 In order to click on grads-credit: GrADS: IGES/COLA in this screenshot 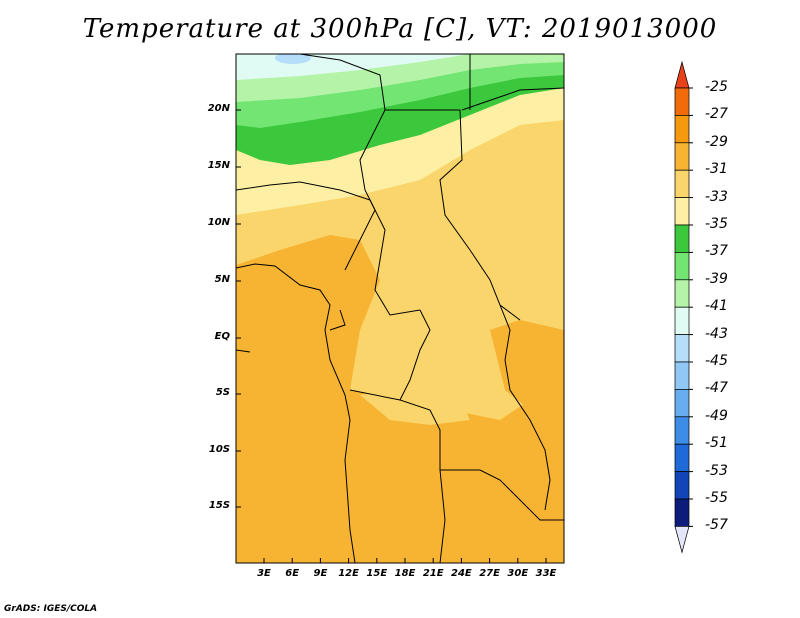, I will do `click(51, 609)`.